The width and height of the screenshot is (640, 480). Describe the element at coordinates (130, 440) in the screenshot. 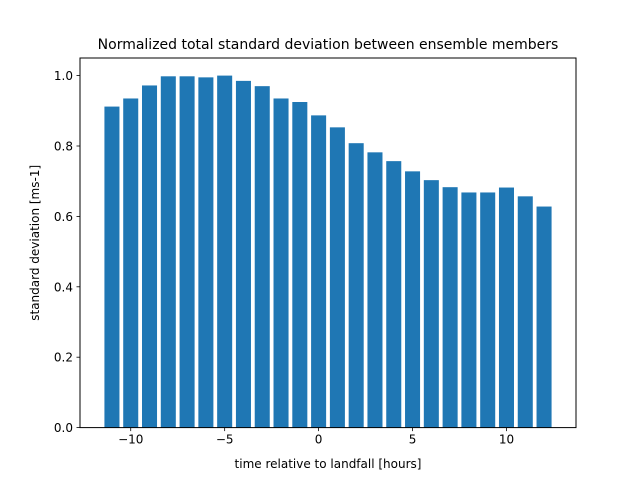

I see `x-tick-label: −10` at that location.